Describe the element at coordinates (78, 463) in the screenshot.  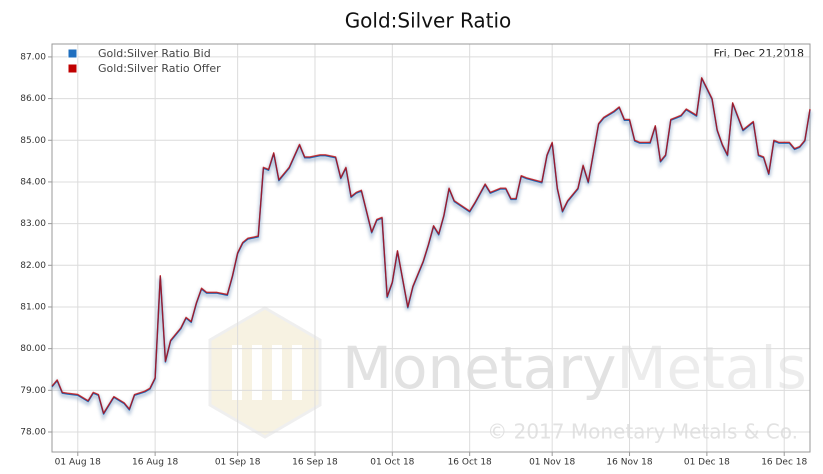
I see `x-tick-label: 01 Aug 18` at that location.